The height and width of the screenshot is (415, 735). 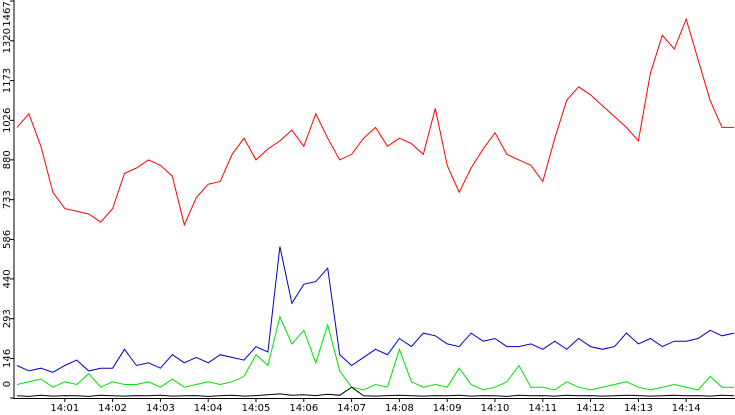 What do you see at coordinates (256, 408) in the screenshot?
I see `x-tick-label: 14:05` at bounding box center [256, 408].